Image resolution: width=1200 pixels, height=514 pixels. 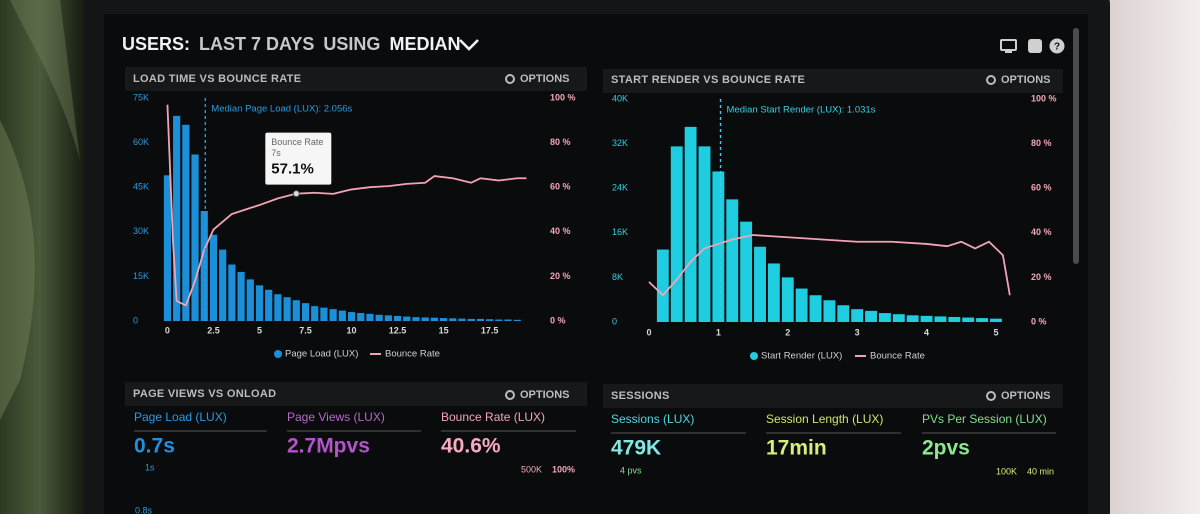 I want to click on panel-header, so click(x=356, y=394).